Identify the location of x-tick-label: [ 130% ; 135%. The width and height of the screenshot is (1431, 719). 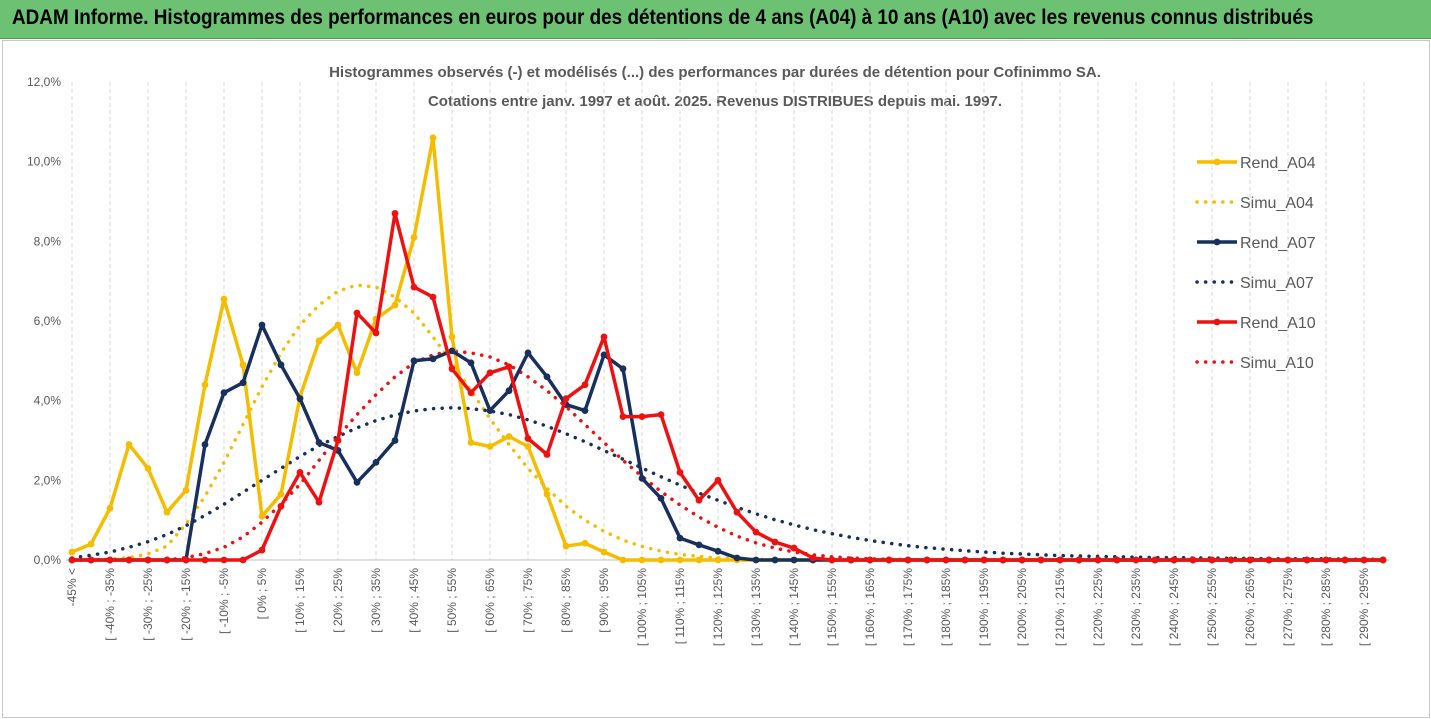
(756, 607).